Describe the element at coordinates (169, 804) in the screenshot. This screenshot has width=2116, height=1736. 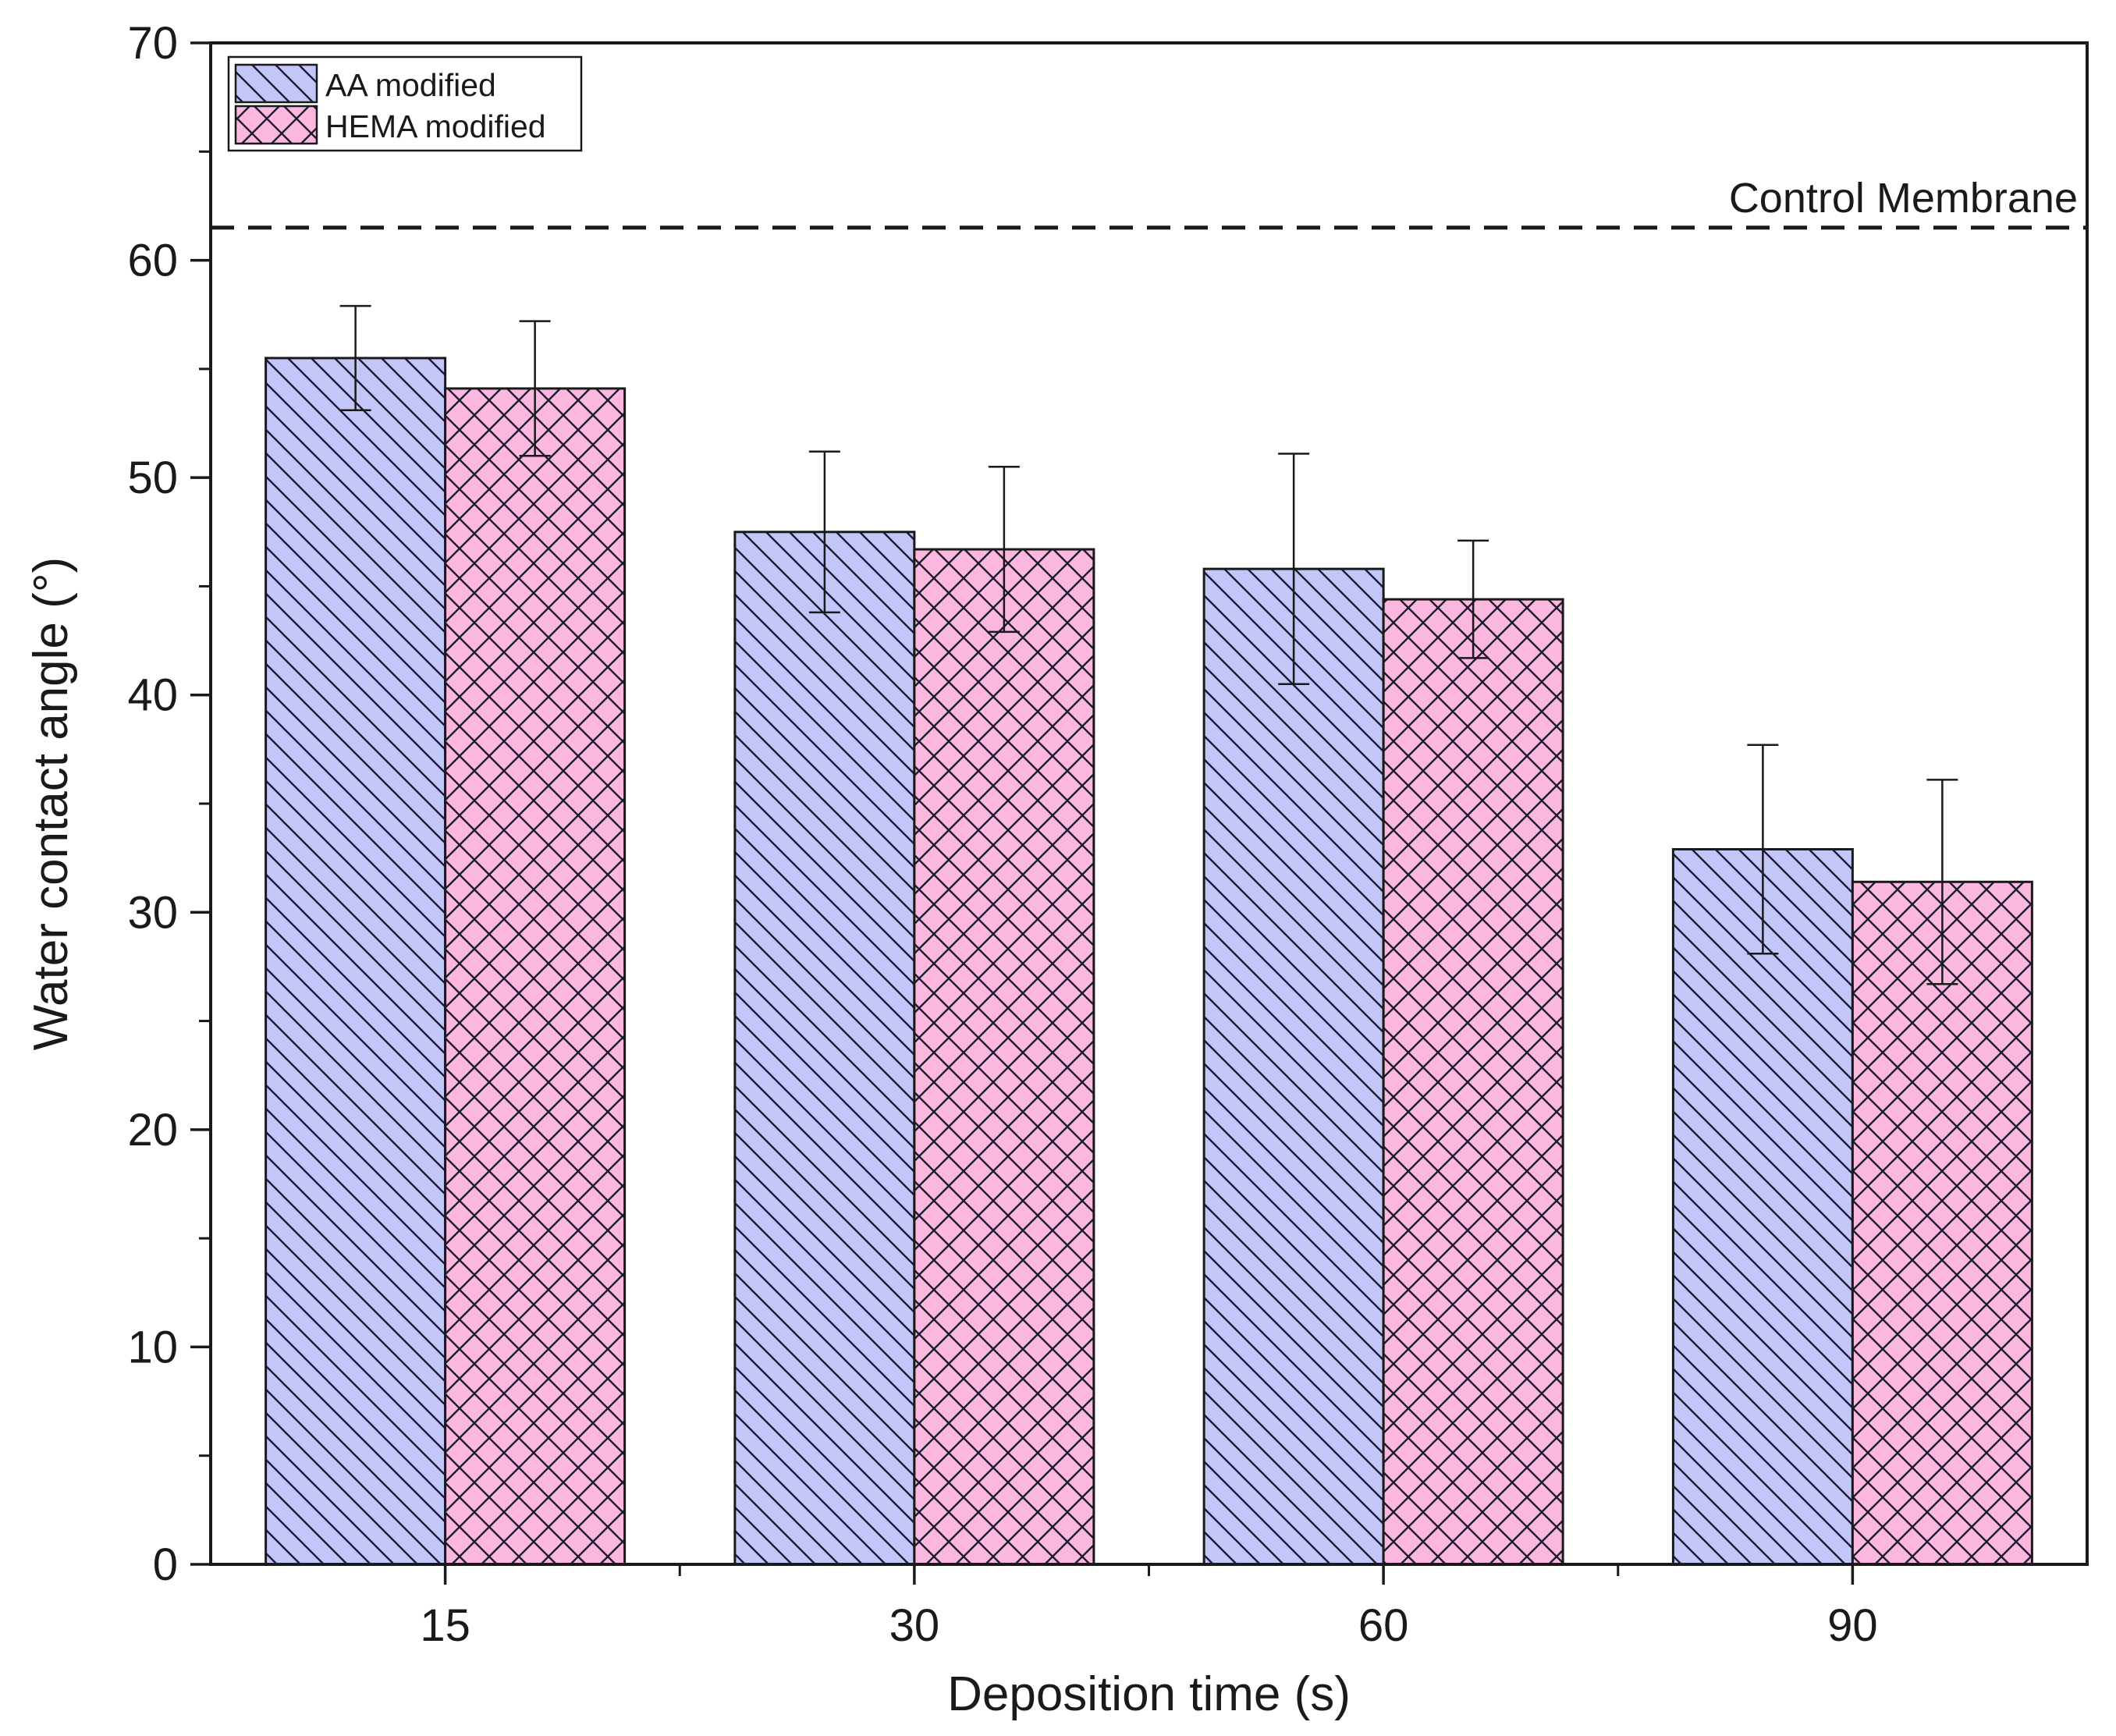
I see `y-axis: 0 10 20 30 40 50 60 70` at that location.